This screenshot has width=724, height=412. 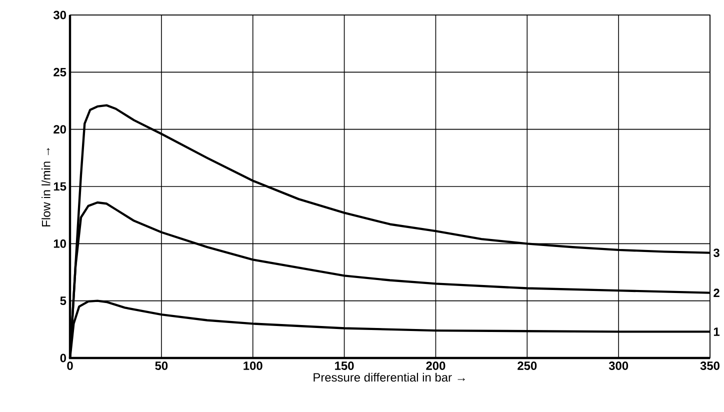 What do you see at coordinates (253, 366) in the screenshot?
I see `x-tick-label: 100` at bounding box center [253, 366].